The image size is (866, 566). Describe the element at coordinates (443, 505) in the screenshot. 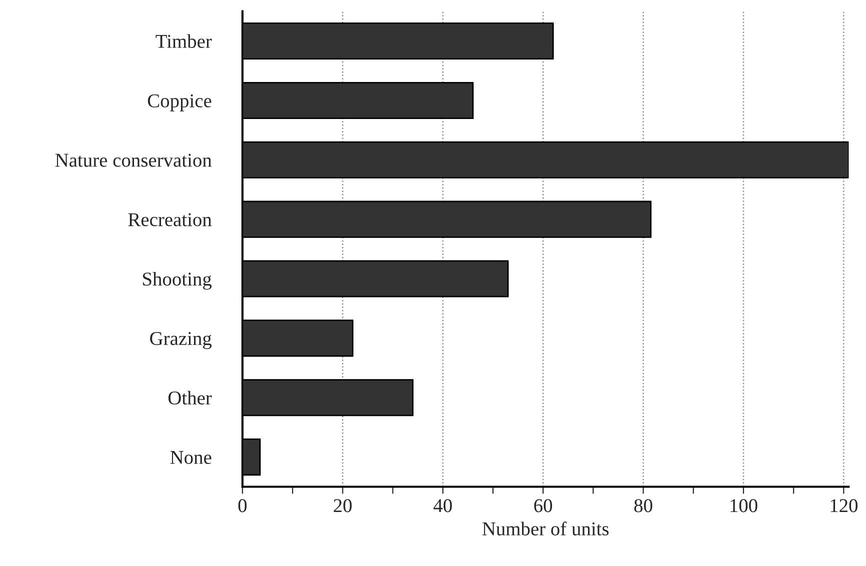

I see `x-tick-label: 40` at that location.